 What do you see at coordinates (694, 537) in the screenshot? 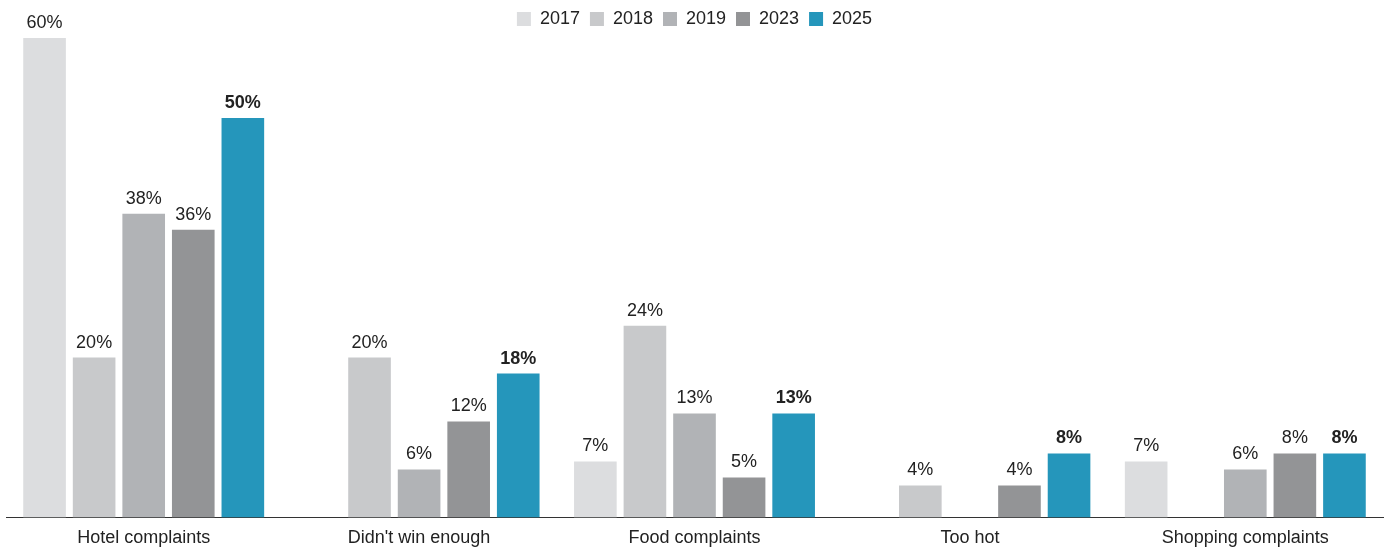
I see `x-tick-label: Food complaints` at bounding box center [694, 537].